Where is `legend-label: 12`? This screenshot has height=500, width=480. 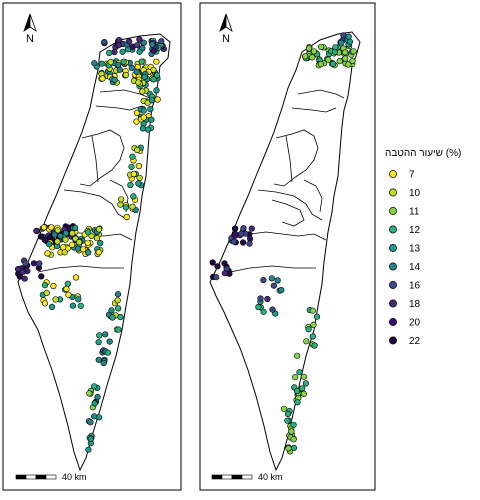 legend-label: 12 is located at coordinates (415, 230).